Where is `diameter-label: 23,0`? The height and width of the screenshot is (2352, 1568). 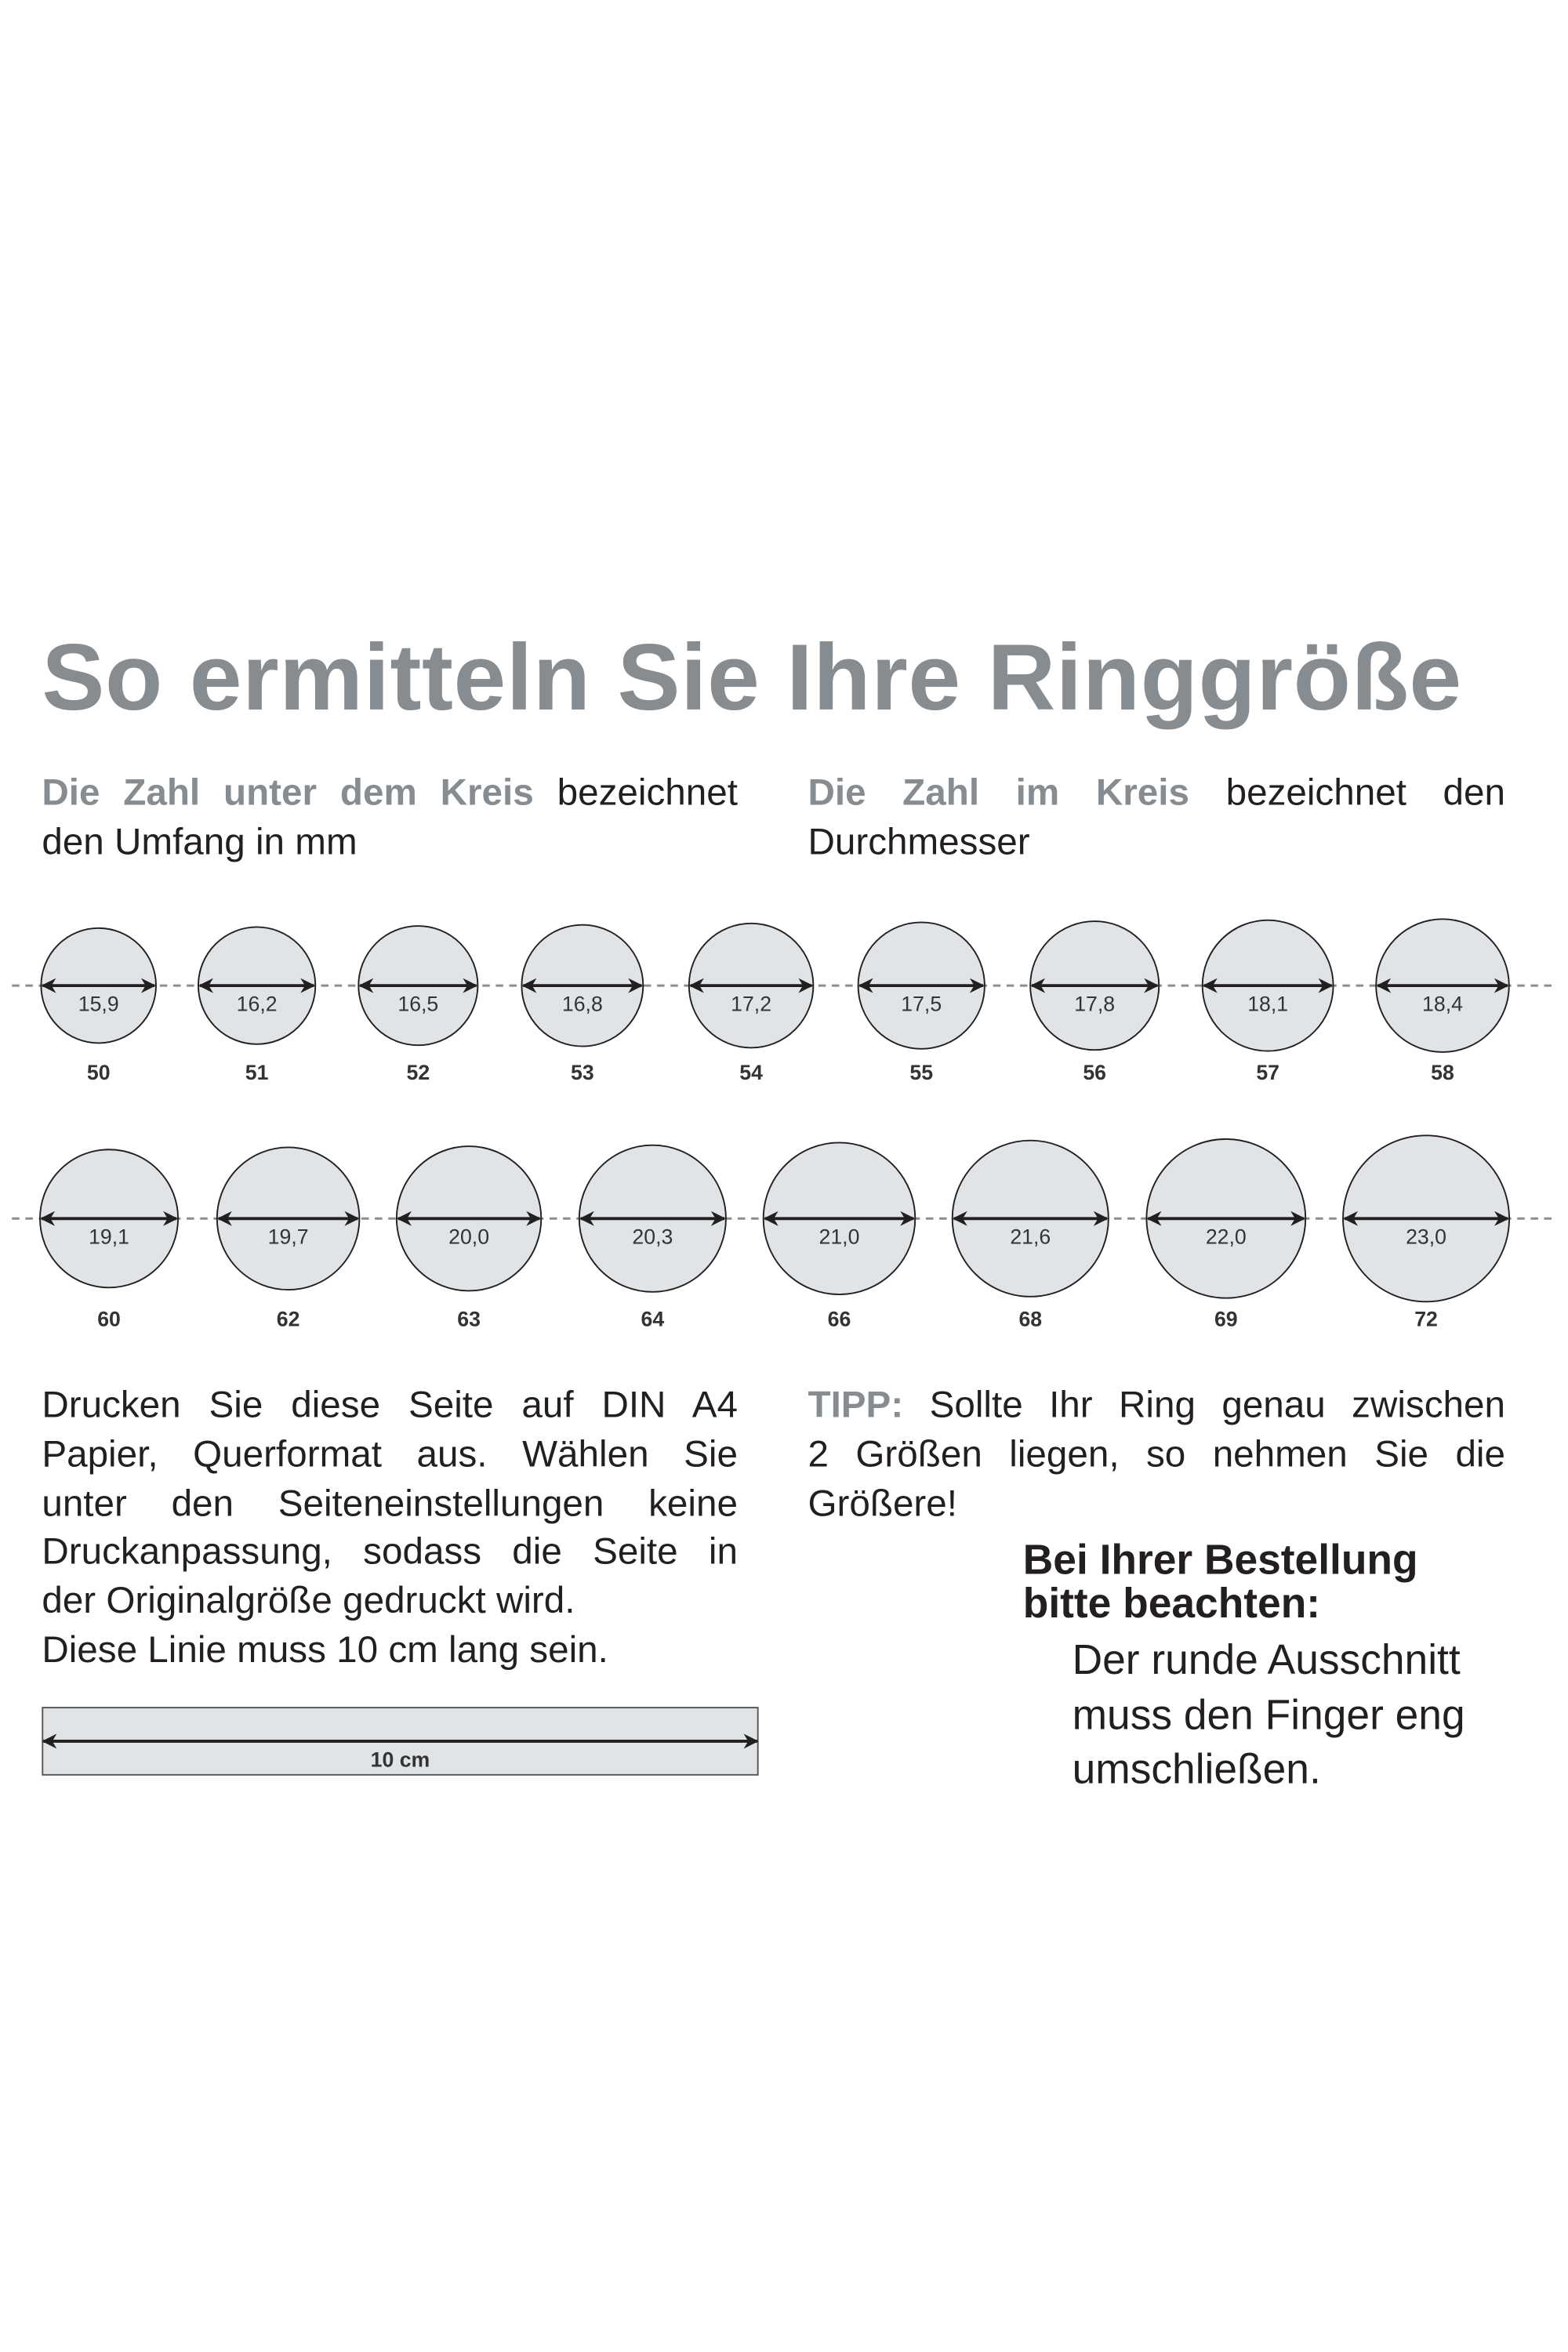 diameter-label: 23,0 is located at coordinates (1426, 1237).